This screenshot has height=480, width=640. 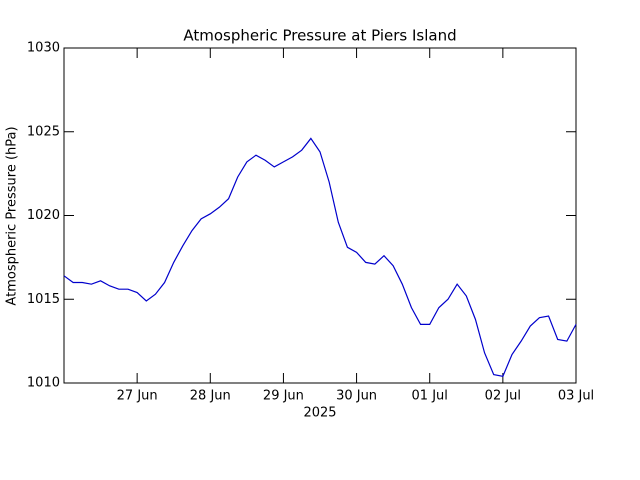 I want to click on y-tick-label: 1015, so click(x=43, y=299).